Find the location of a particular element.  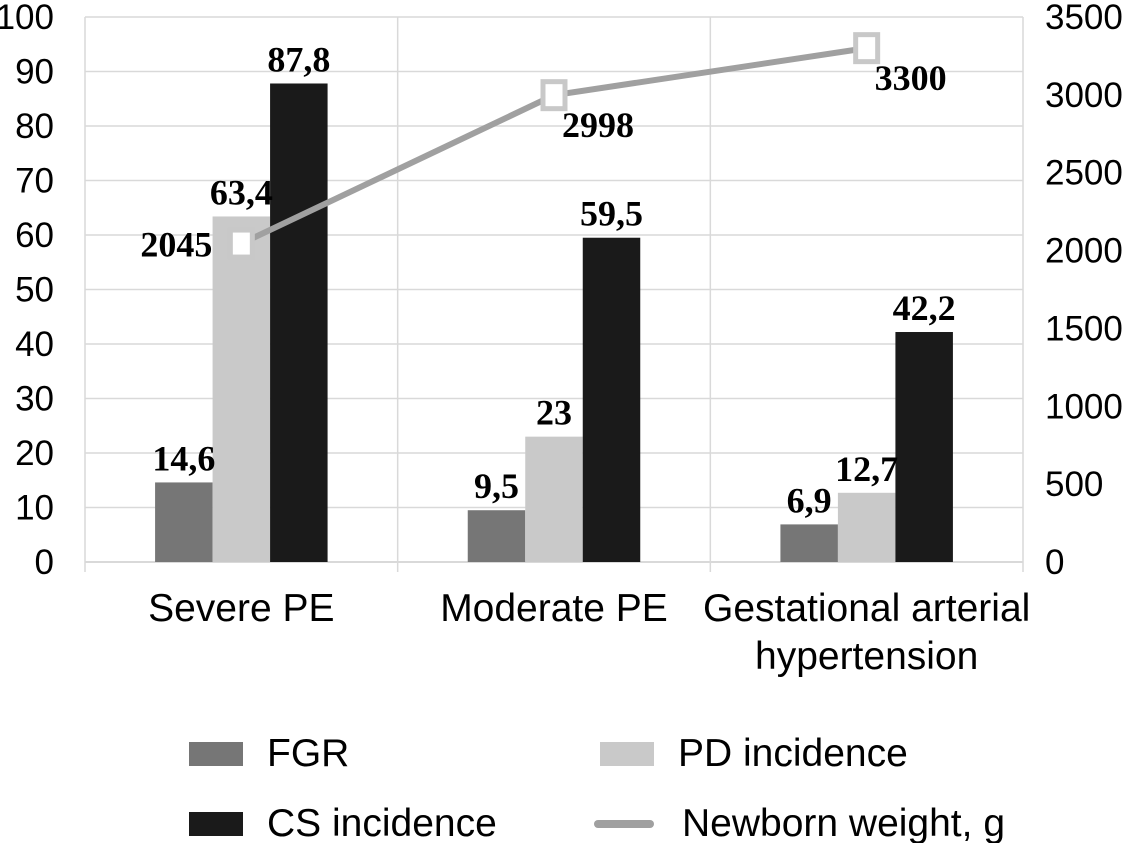

left-axis-tick: 10 is located at coordinates (34, 508).